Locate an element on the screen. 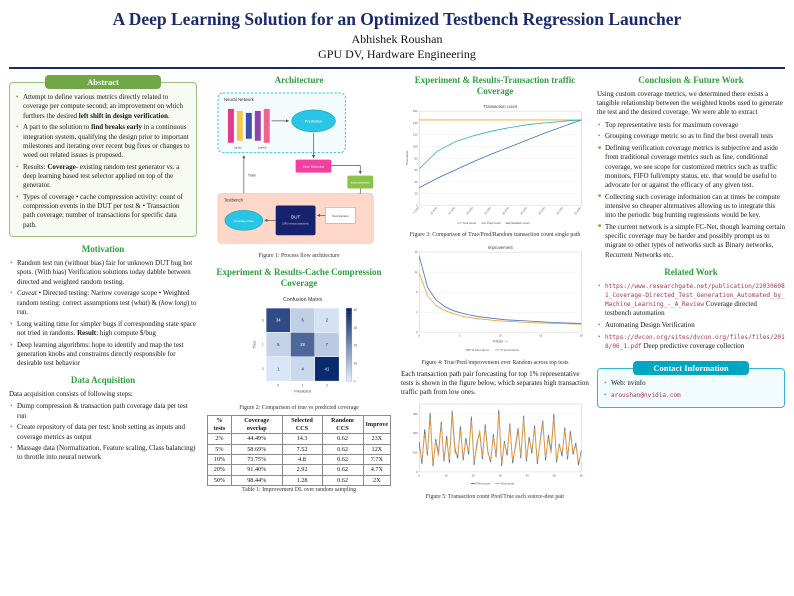 This screenshot has height=596, width=794. svg-text: 10 is located at coordinates (500, 336).